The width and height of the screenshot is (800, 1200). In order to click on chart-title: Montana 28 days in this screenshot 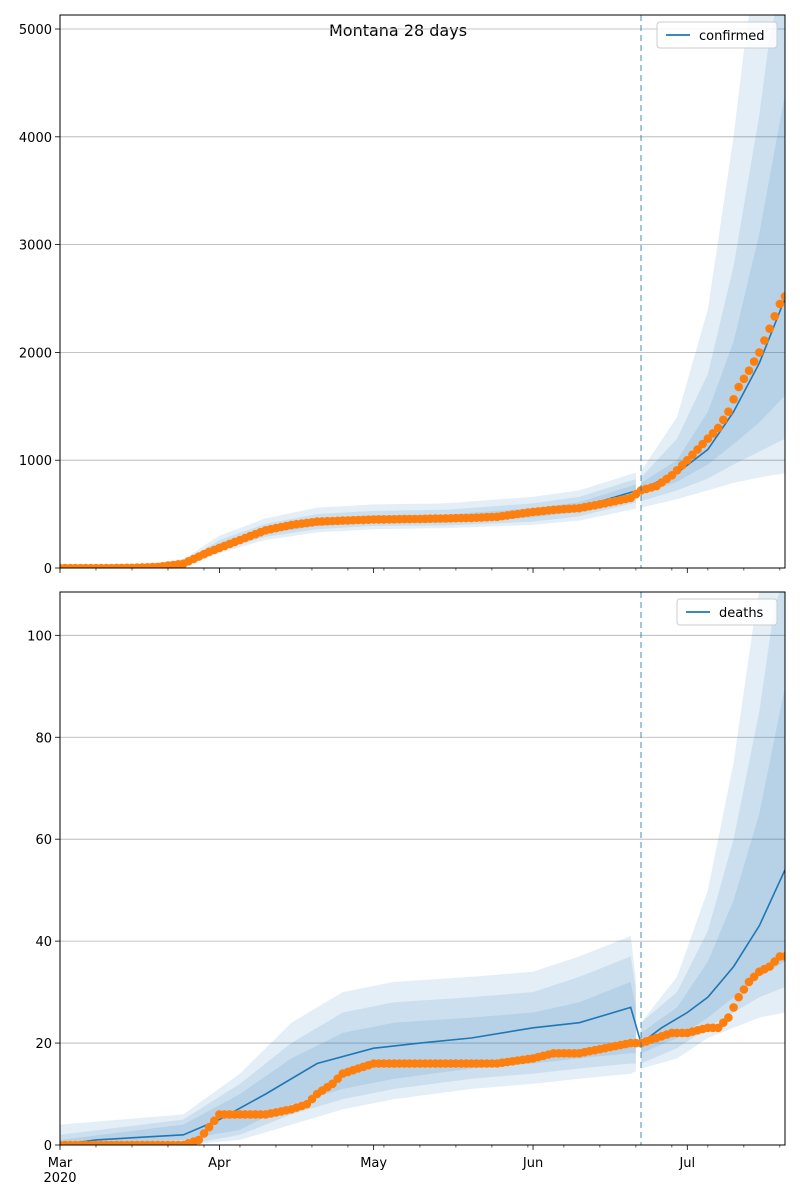, I will do `click(398, 30)`.